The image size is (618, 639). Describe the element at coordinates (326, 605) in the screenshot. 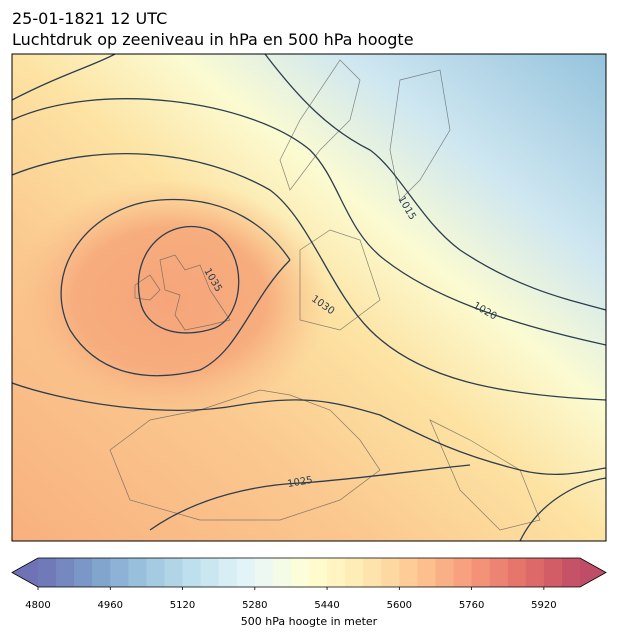

I see `colorbar-tick-label: 5440` at that location.